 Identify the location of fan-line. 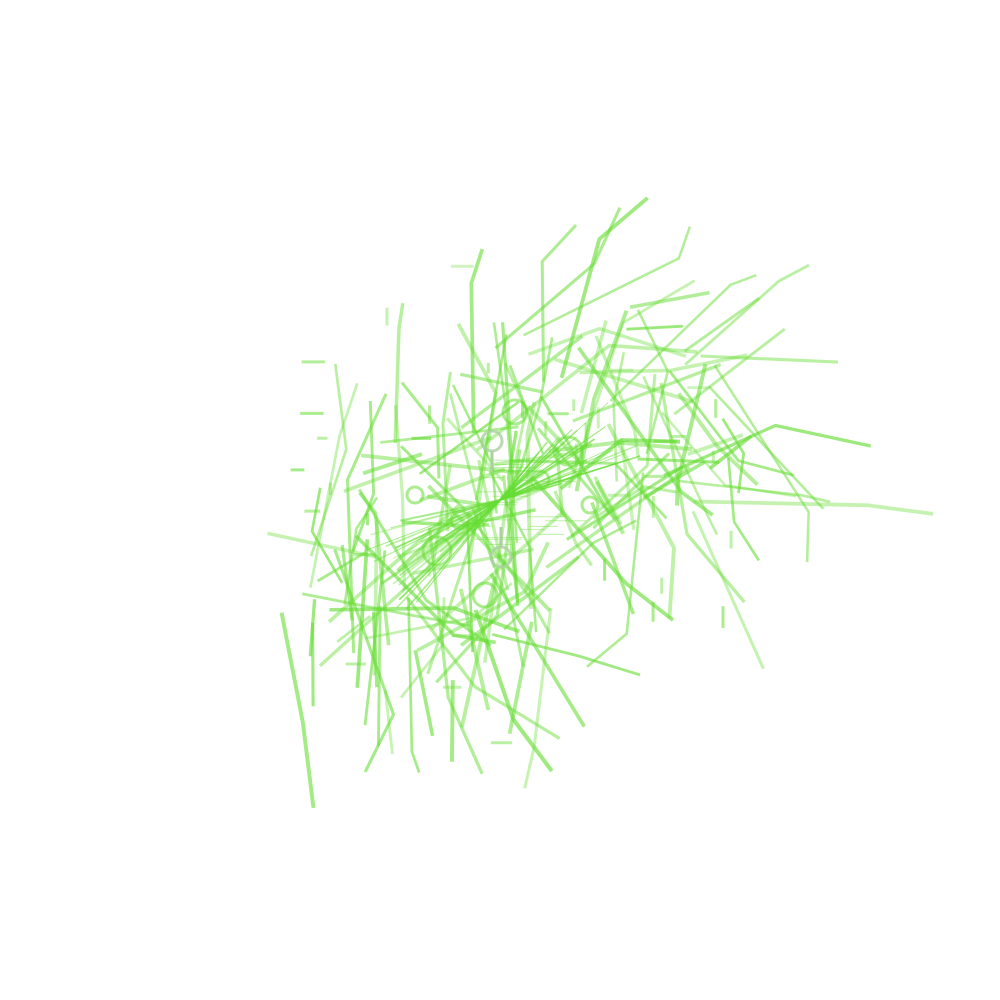
(435, 517).